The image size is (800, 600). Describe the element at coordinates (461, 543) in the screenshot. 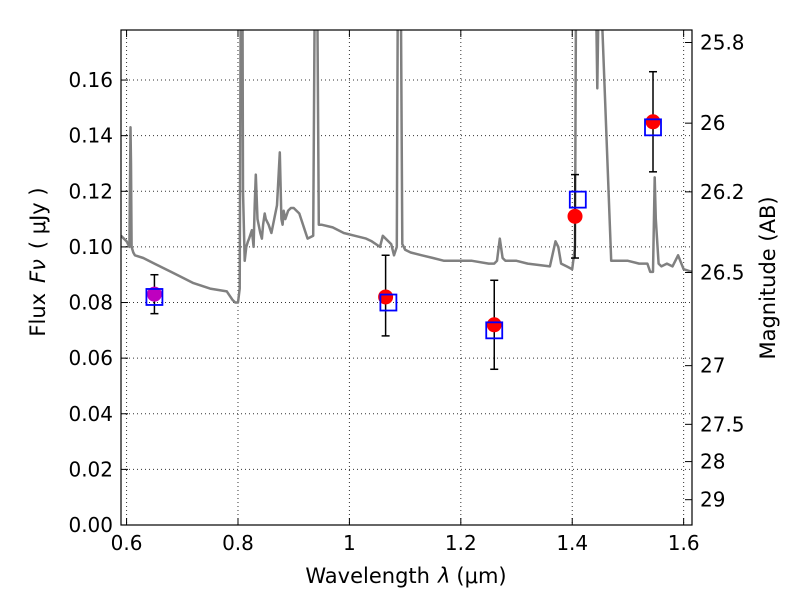

I see `x-tick-label: 1.2` at that location.